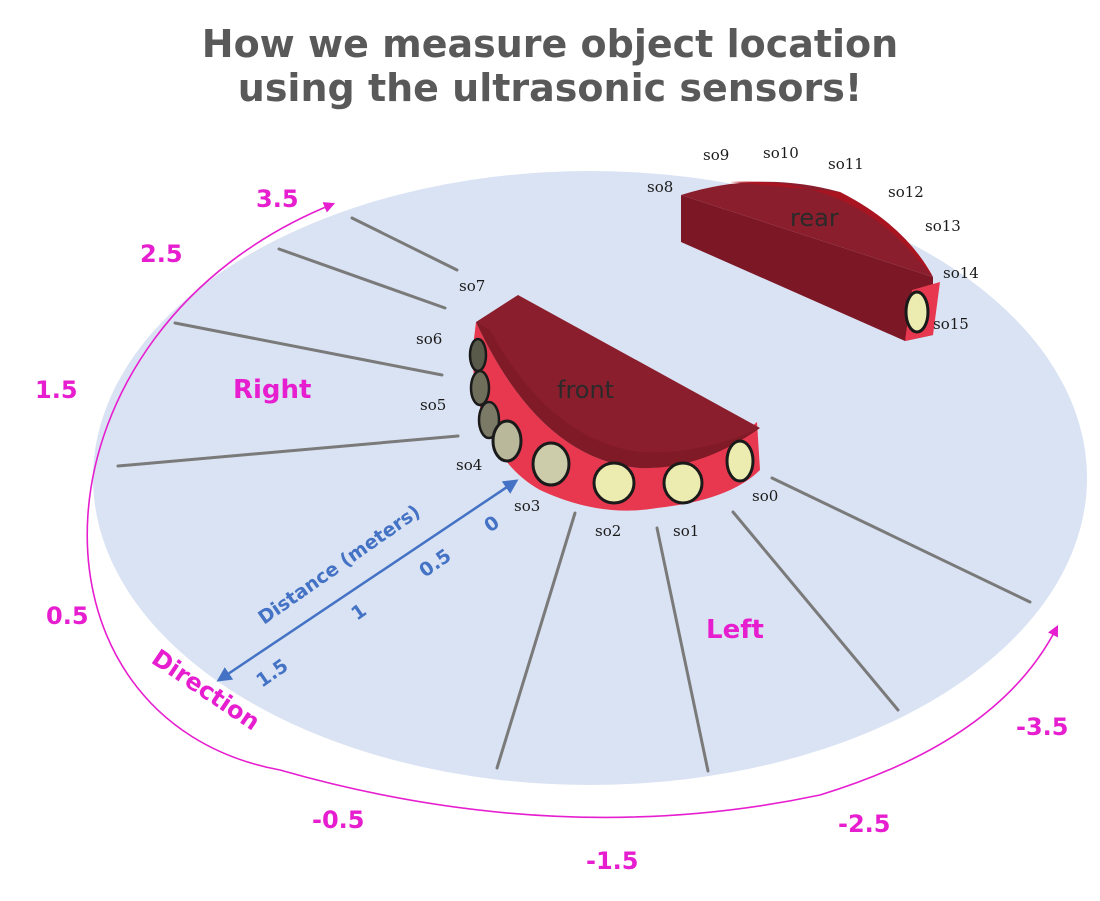 The width and height of the screenshot is (1100, 901). What do you see at coordinates (367, 580) in the screenshot?
I see `distance-axis-arrow` at bounding box center [367, 580].